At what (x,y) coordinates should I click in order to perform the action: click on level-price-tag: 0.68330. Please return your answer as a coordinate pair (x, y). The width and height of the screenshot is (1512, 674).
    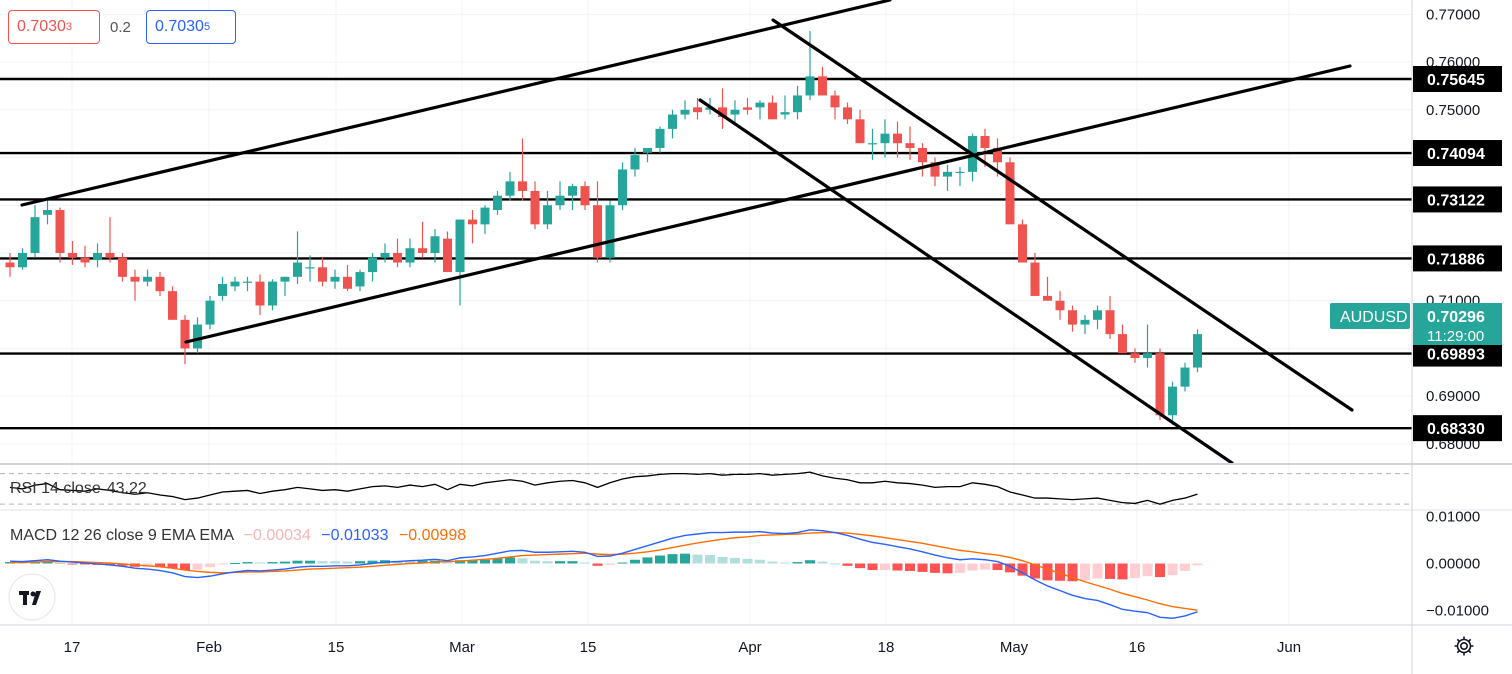
    Looking at the image, I should click on (1457, 428).